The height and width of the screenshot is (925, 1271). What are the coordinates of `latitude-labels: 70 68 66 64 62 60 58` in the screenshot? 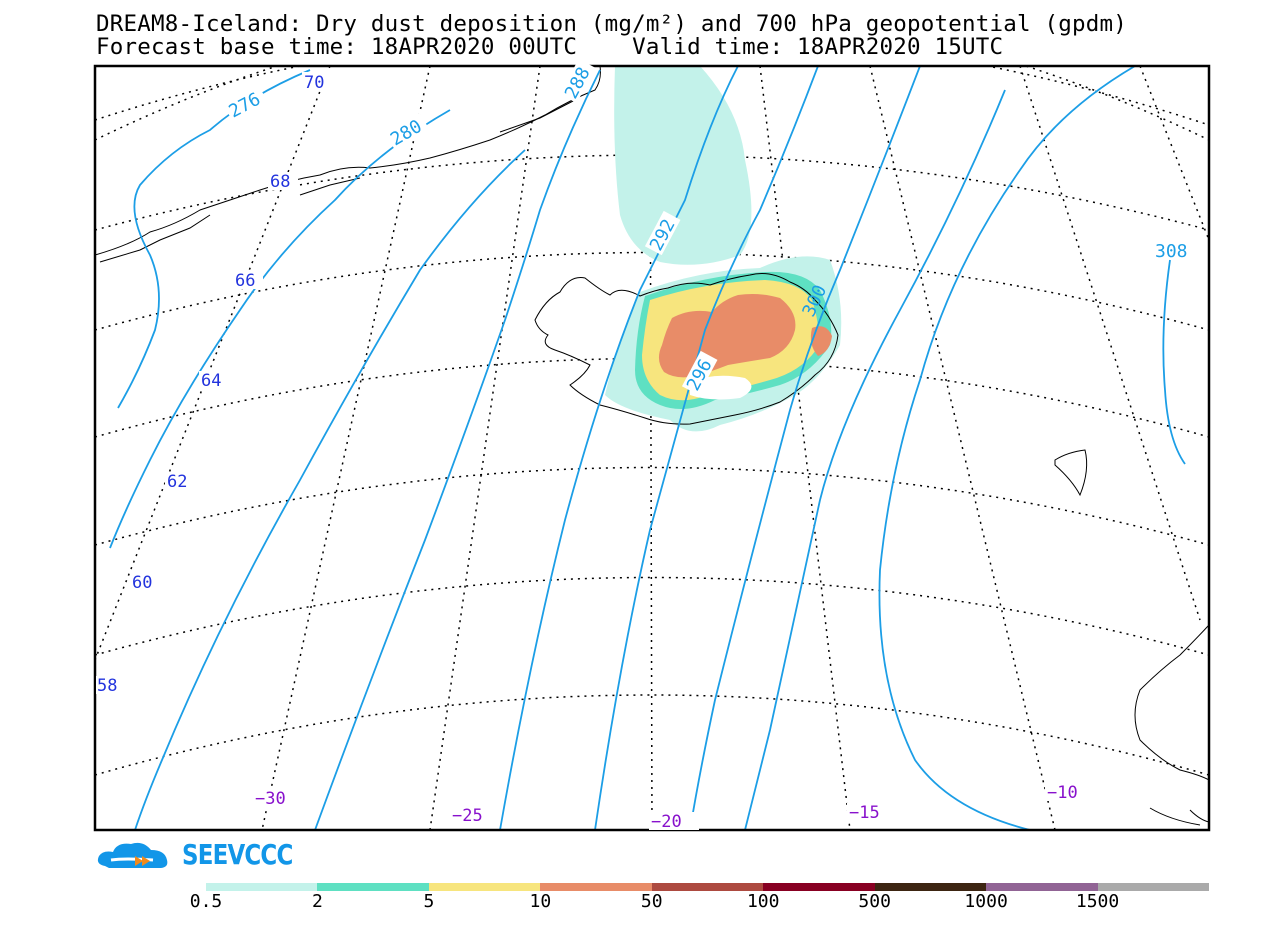 It's located at (214, 384).